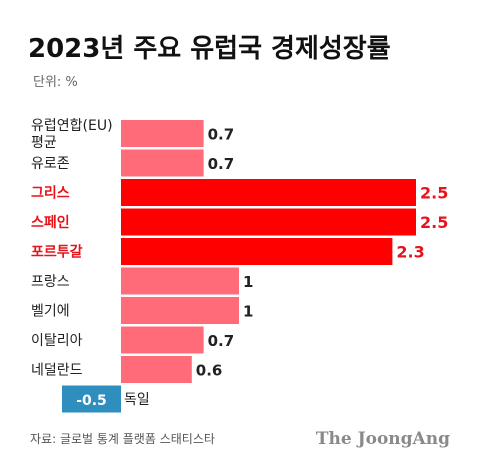 The image size is (480, 467). I want to click on category-label: 벨기에, so click(50, 312).